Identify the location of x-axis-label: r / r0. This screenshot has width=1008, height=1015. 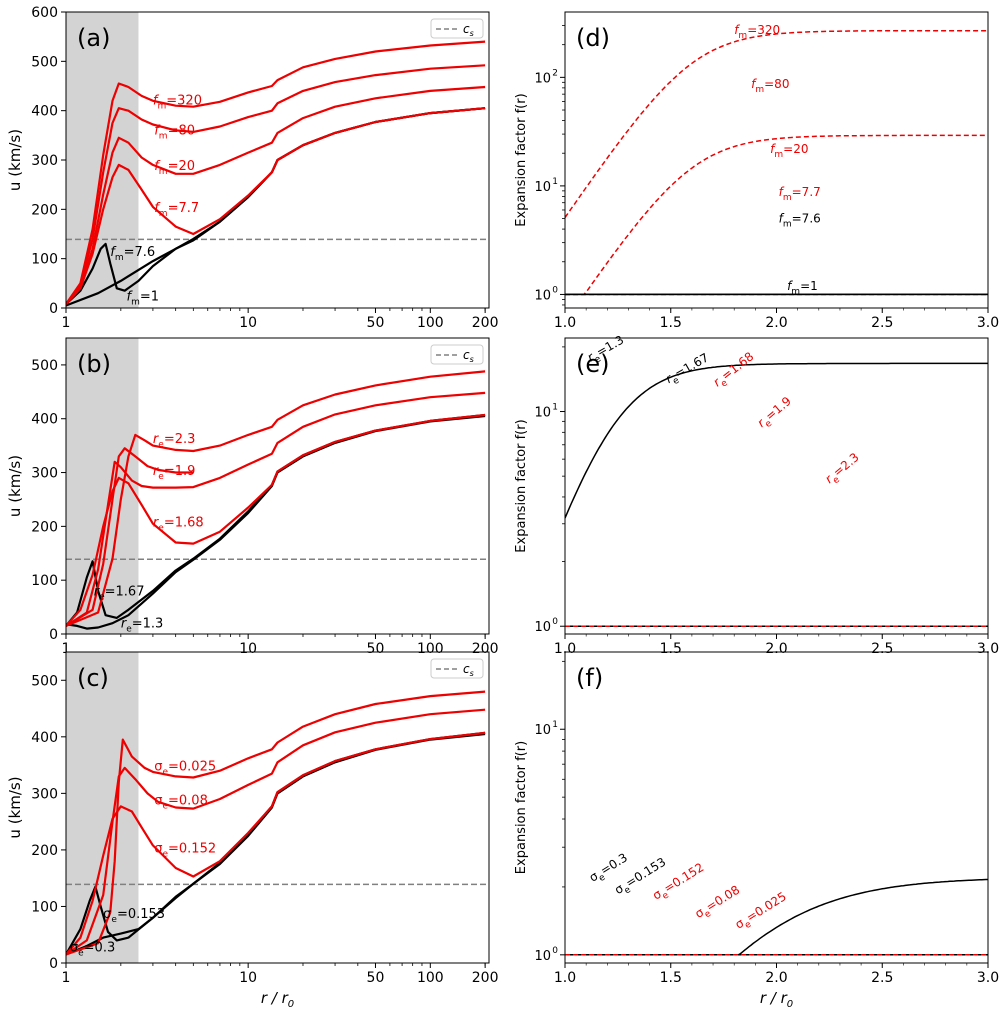
(776, 999).